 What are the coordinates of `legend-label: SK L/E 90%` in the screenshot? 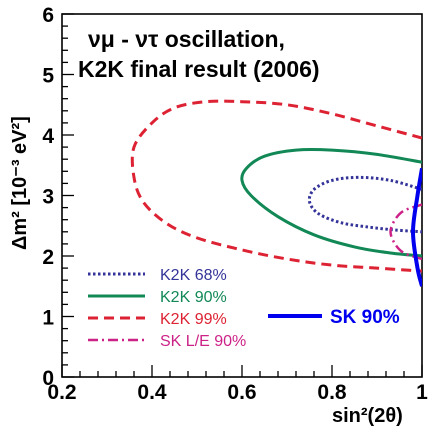 It's located at (203, 341).